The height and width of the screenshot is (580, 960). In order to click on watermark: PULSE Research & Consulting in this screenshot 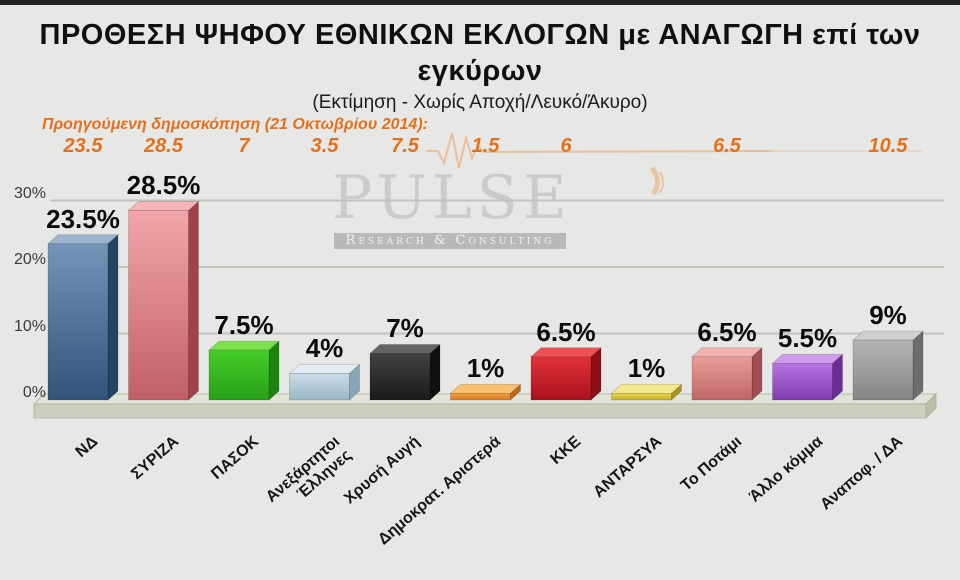, I will do `click(450, 207)`.